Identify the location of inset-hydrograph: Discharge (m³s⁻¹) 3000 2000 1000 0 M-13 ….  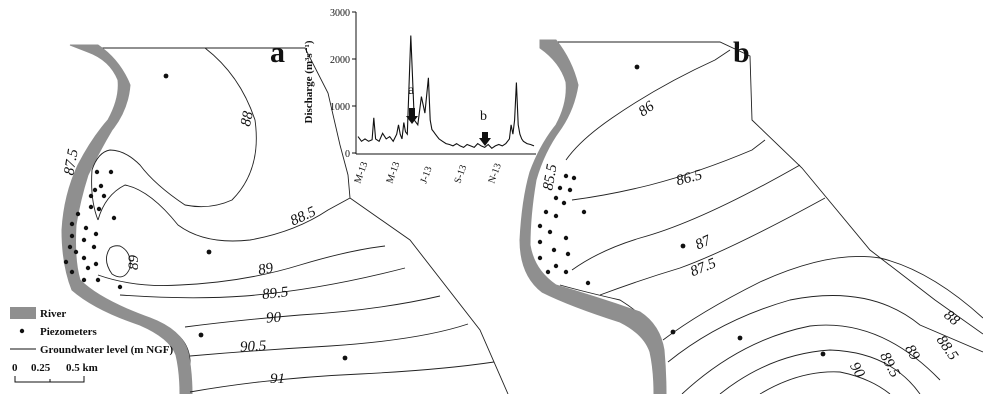
(419, 96).